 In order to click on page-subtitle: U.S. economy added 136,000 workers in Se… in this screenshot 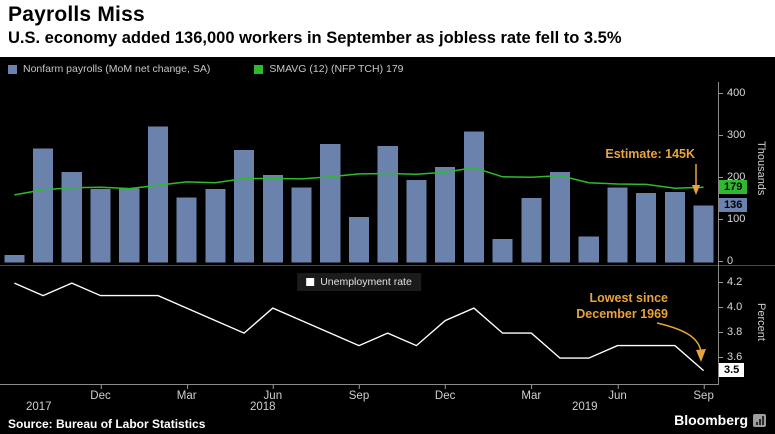, I will do `click(315, 38)`.